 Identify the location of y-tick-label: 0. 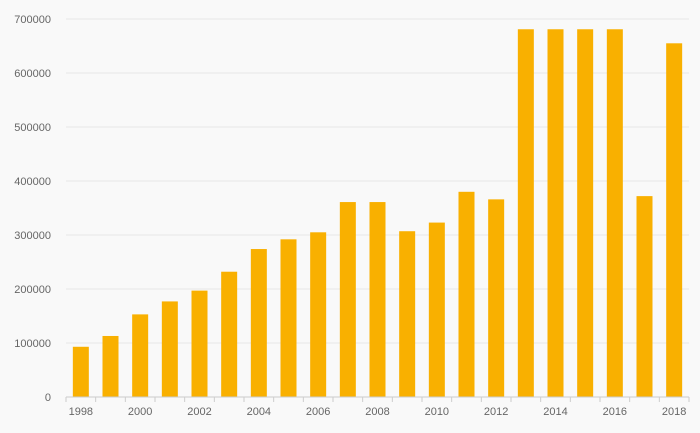
(48, 398).